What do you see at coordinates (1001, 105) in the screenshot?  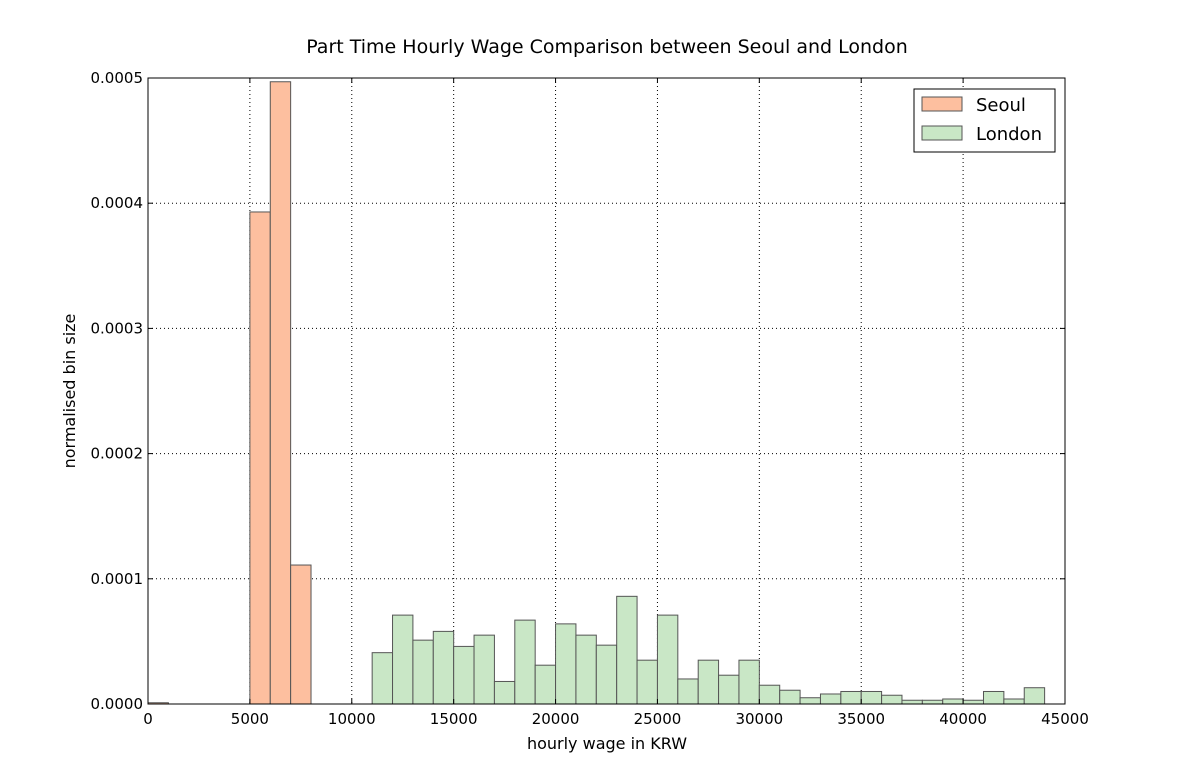 I see `legend-label-seoul: Seoul` at bounding box center [1001, 105].